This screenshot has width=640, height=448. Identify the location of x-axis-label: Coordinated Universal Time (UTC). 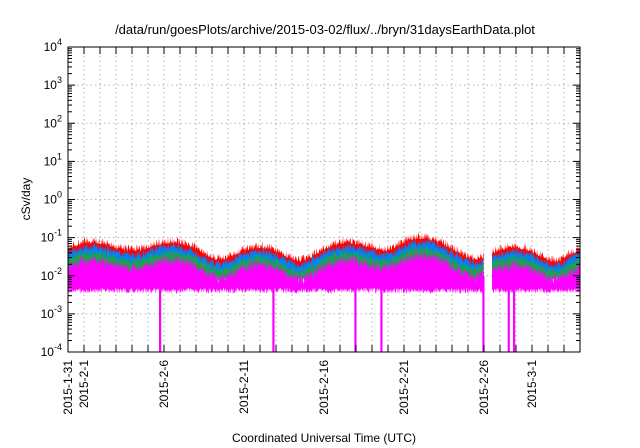
(324, 438).